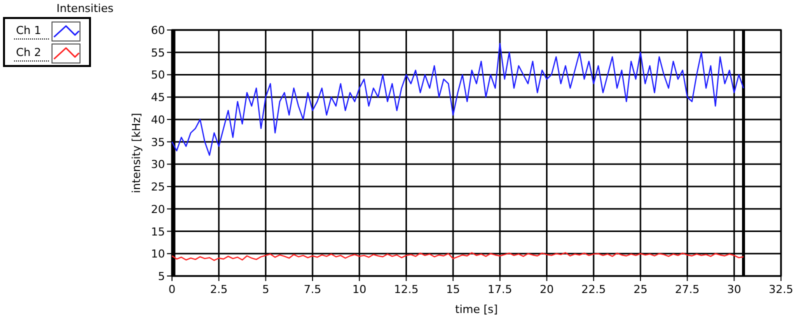 The image size is (802, 320). I want to click on y-tick-label: 35, so click(158, 142).